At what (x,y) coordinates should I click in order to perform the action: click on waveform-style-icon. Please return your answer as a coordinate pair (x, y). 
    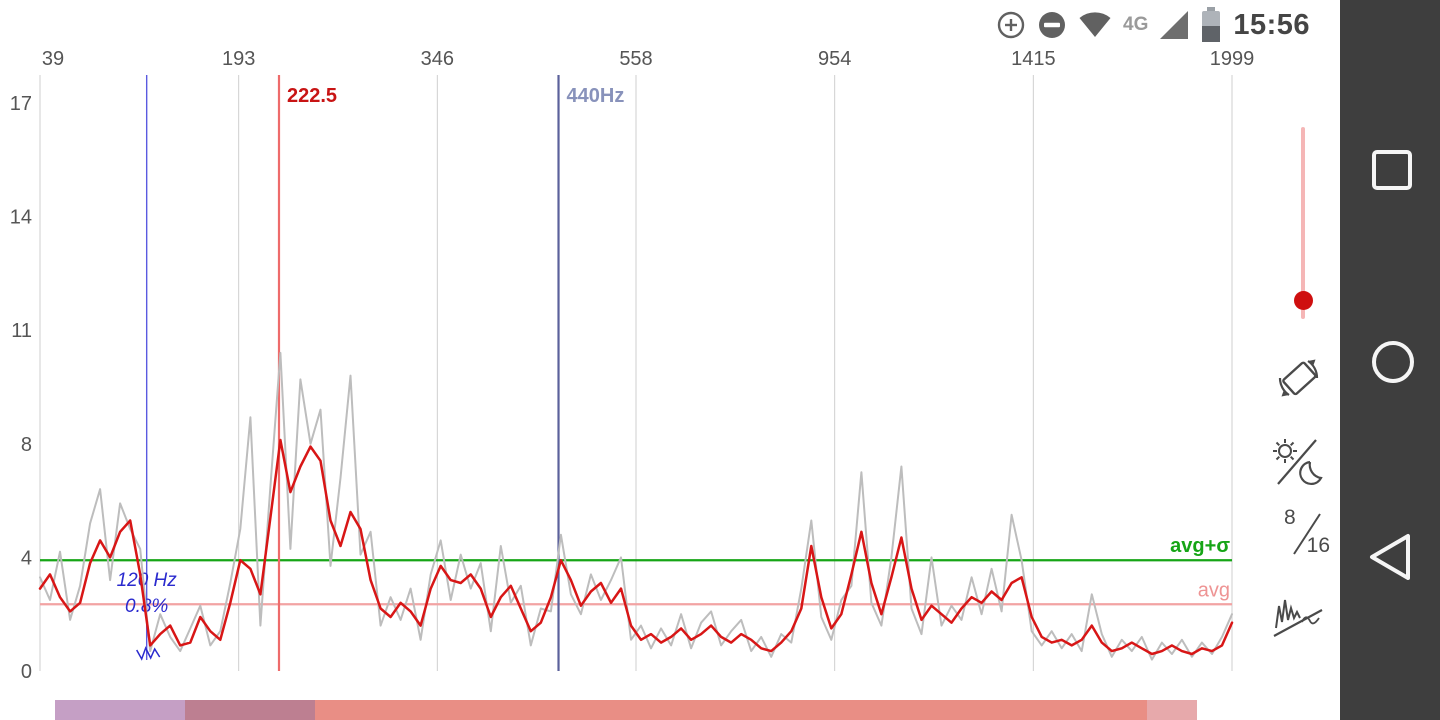
    Looking at the image, I should click on (1299, 616).